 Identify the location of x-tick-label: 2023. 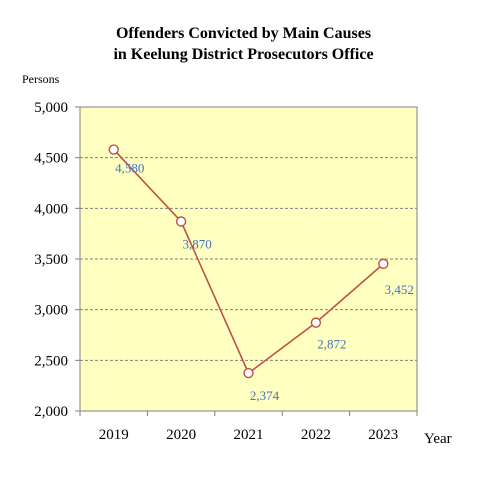
(383, 435).